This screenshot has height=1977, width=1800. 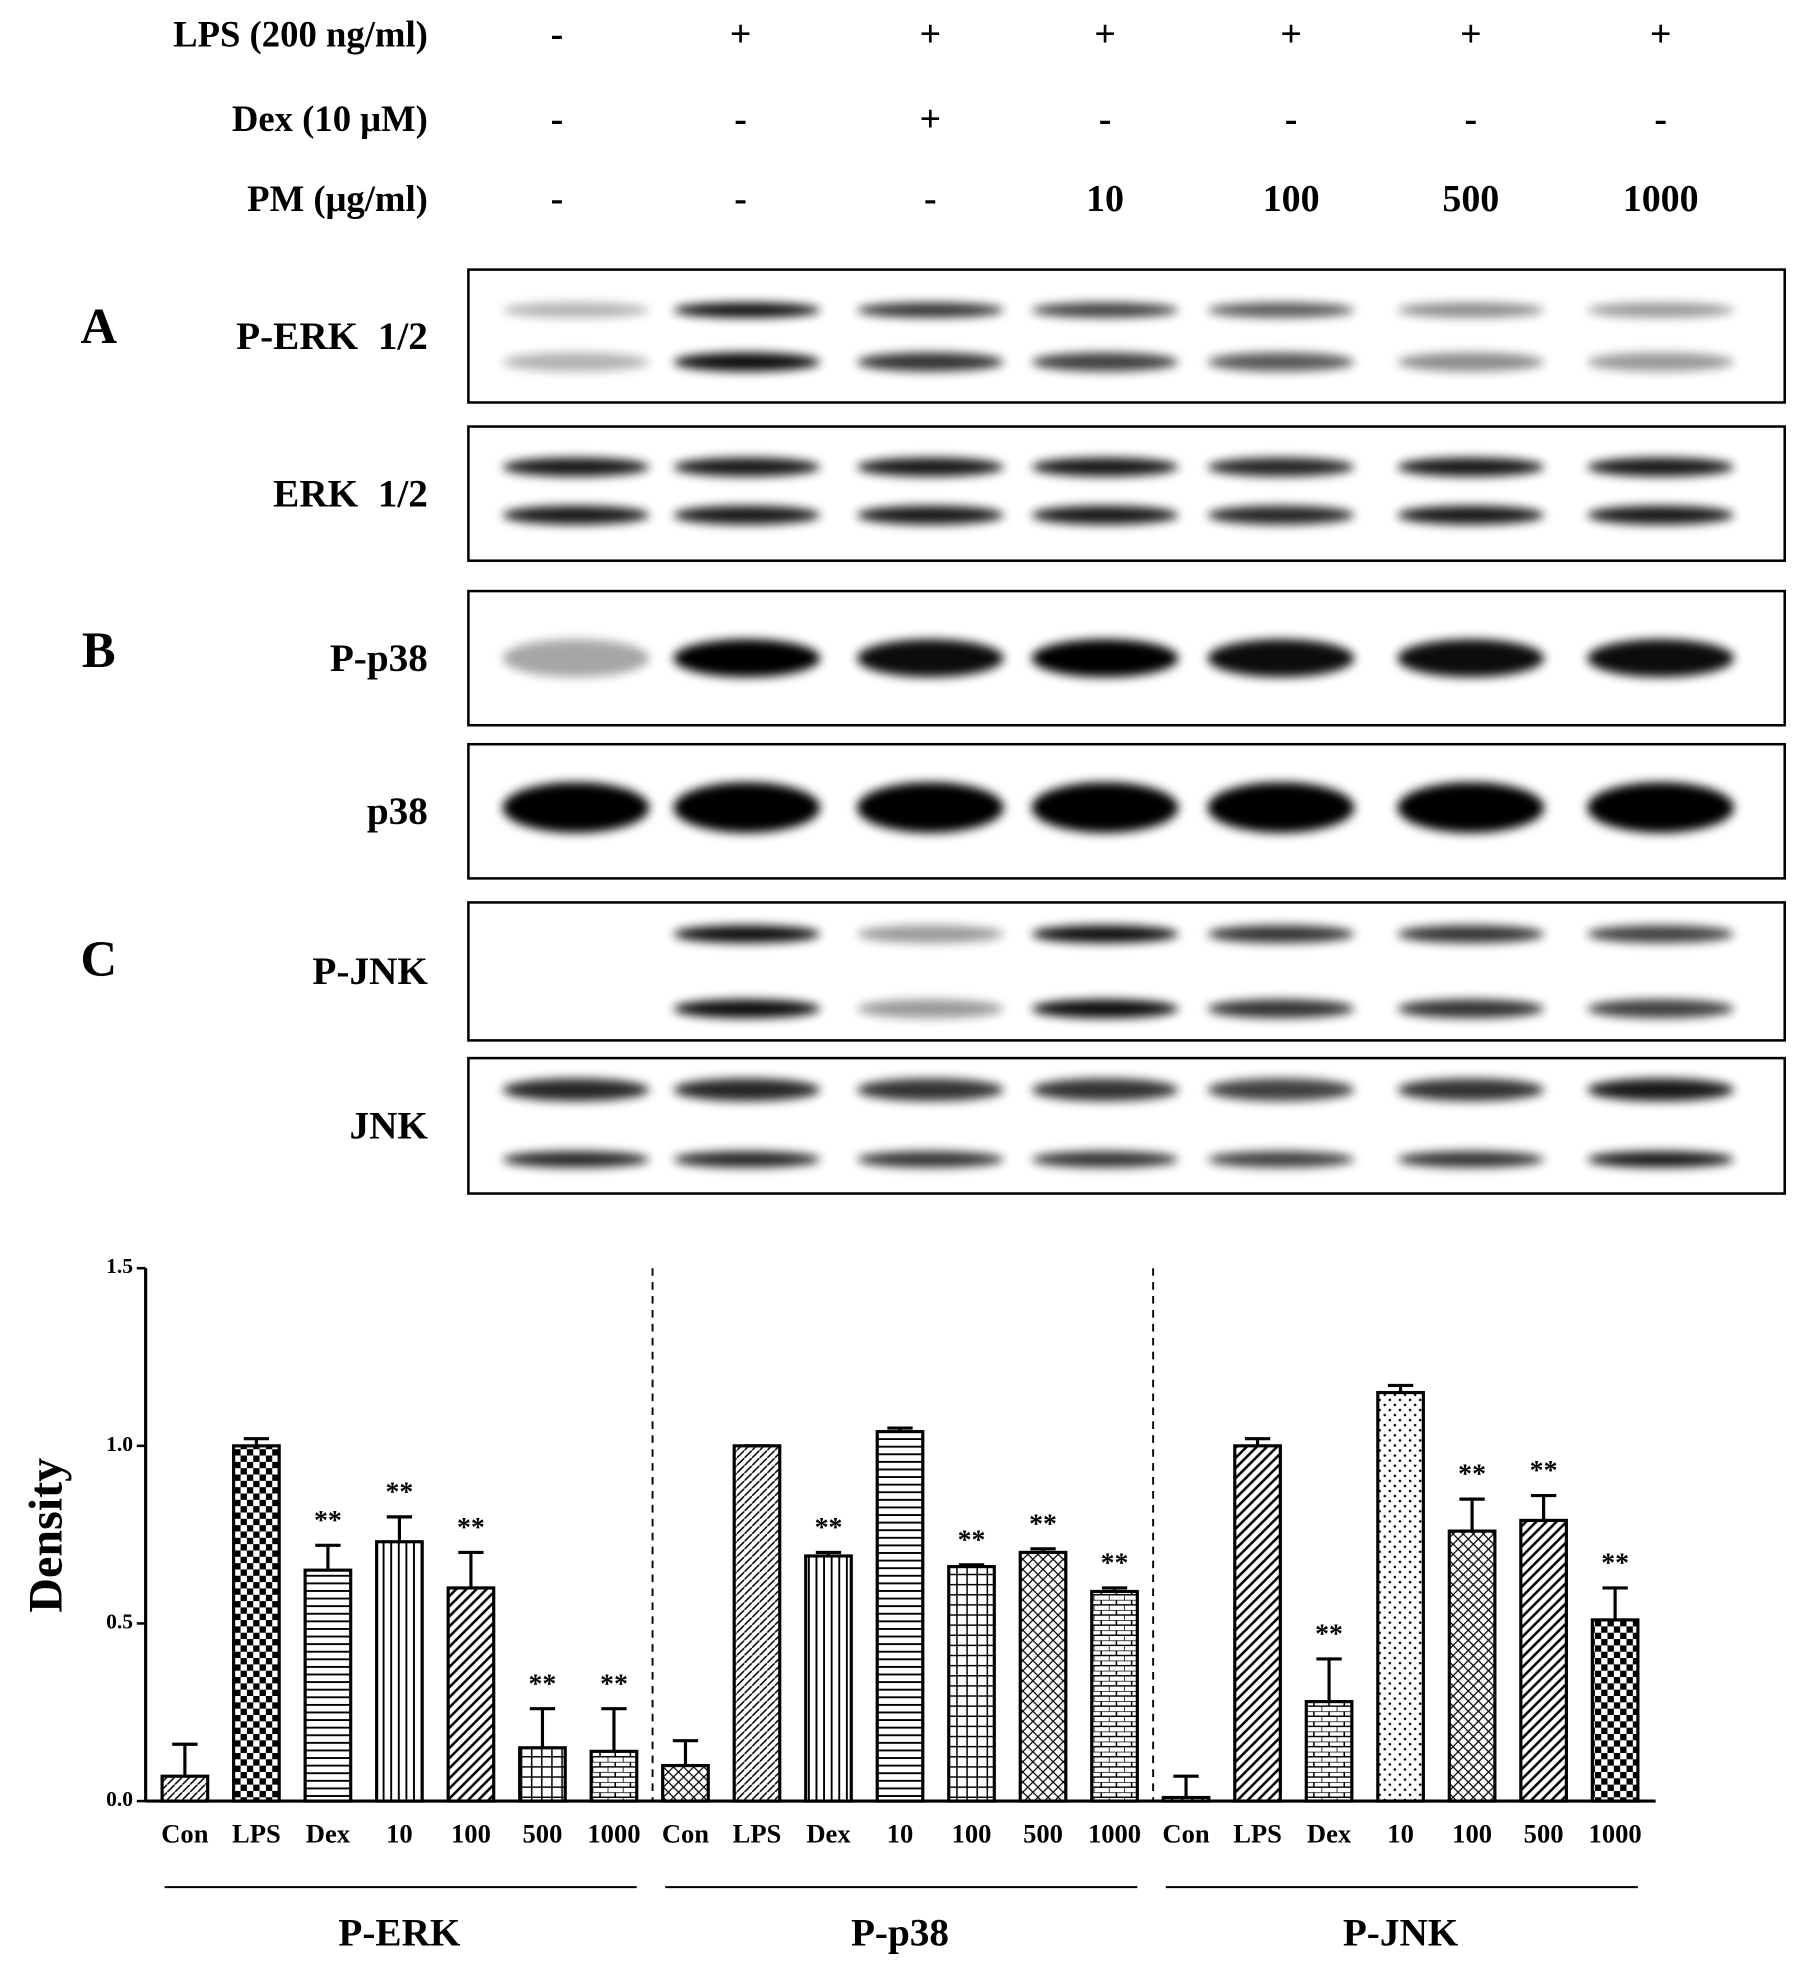 What do you see at coordinates (397, 811) in the screenshot?
I see `blot-label: p38` at bounding box center [397, 811].